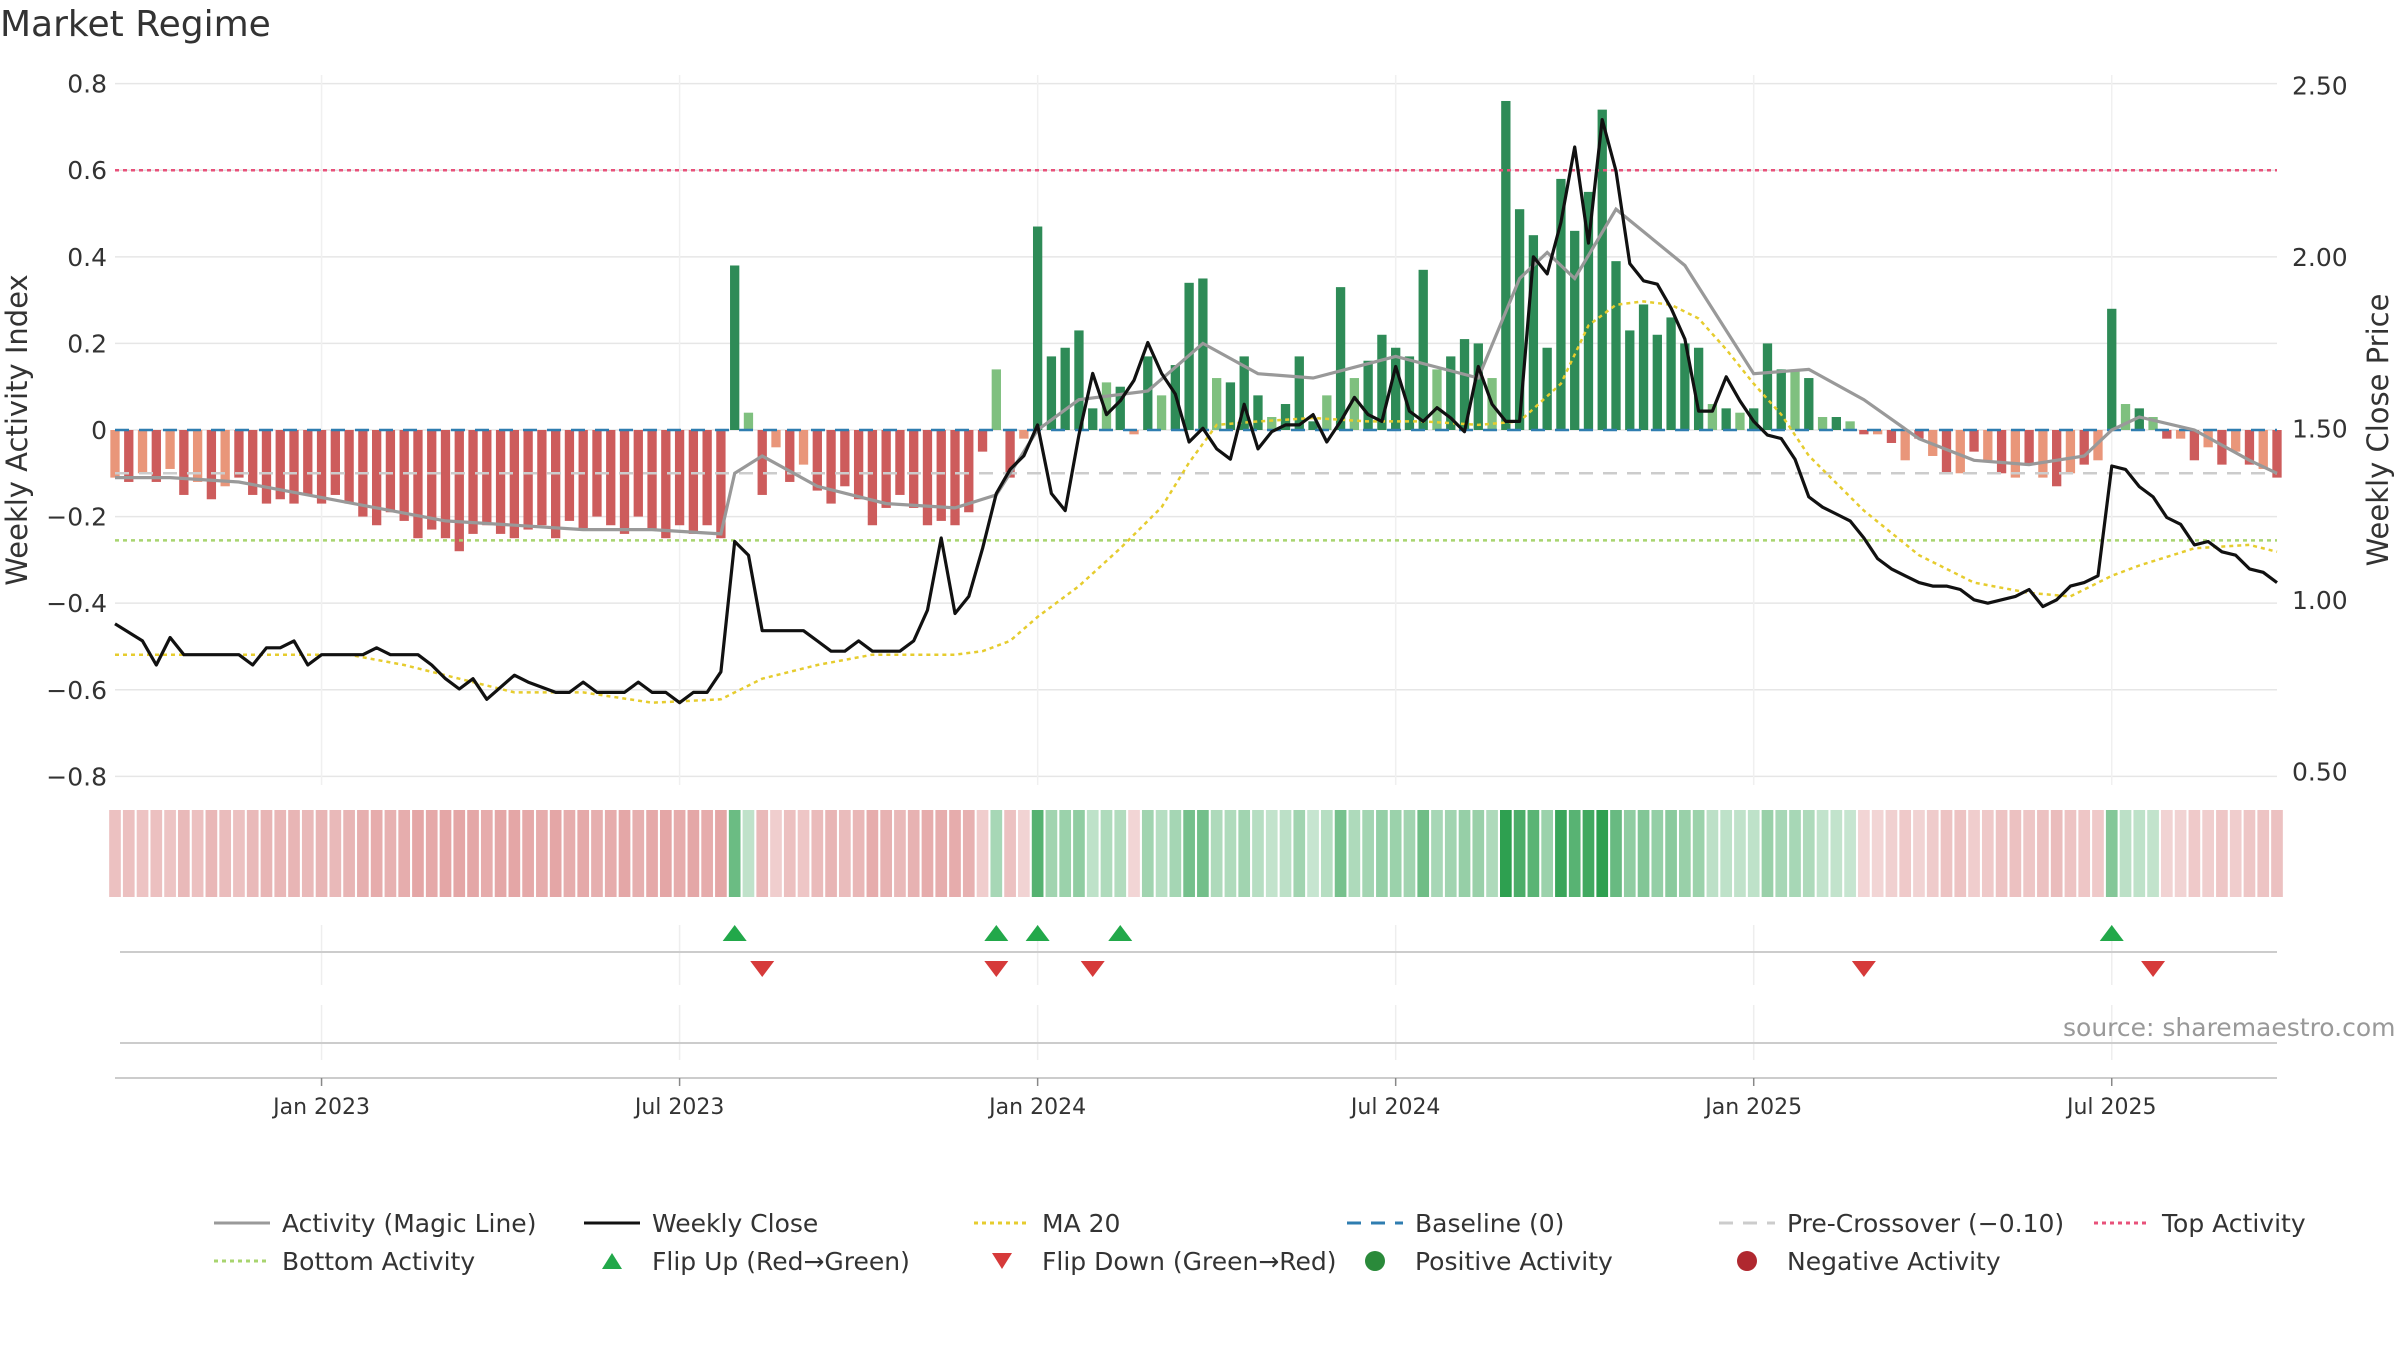  Describe the element at coordinates (76, 690) in the screenshot. I see `y-left-tick-label: −0.6` at that location.